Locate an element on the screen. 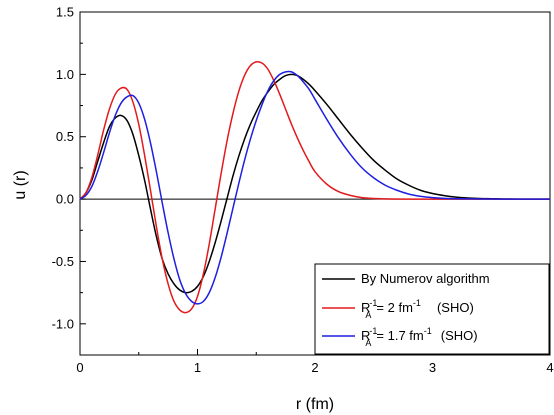 Image resolution: width=554 pixels, height=415 pixels. x-tick-label: 1 is located at coordinates (197, 367).